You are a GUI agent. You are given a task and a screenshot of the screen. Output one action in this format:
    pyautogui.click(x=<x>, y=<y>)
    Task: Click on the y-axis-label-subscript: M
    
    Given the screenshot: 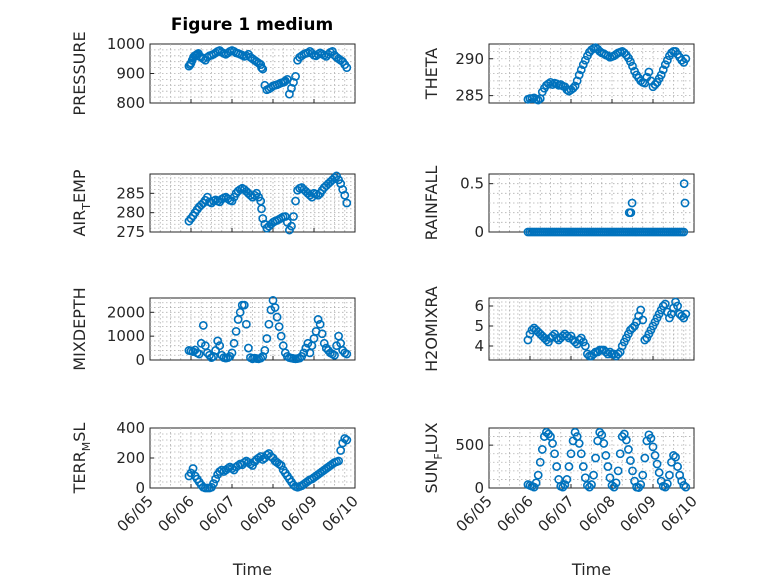 What is the action you would take?
    pyautogui.click(x=86, y=447)
    